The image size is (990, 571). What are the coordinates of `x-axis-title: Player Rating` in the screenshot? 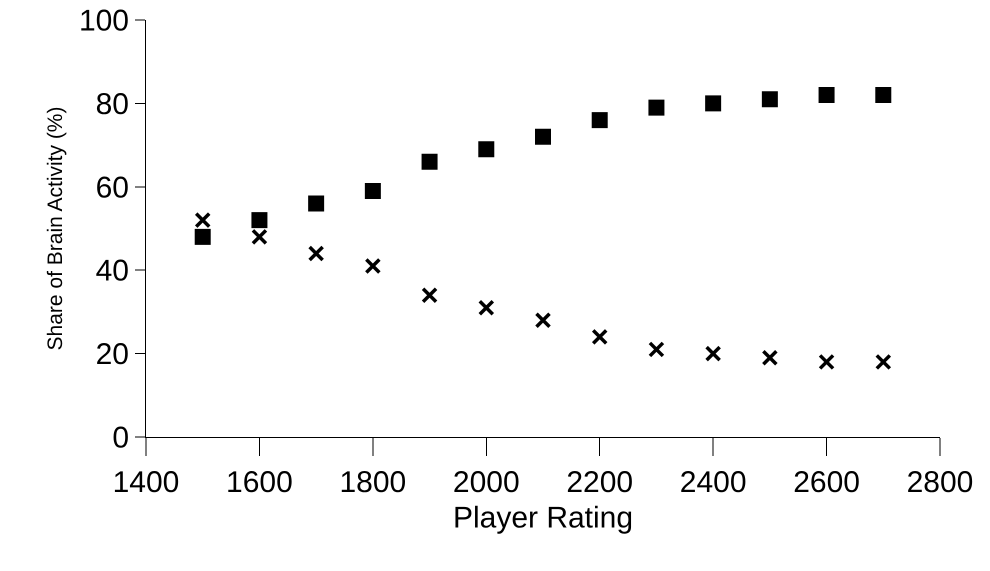 It's located at (543, 518).